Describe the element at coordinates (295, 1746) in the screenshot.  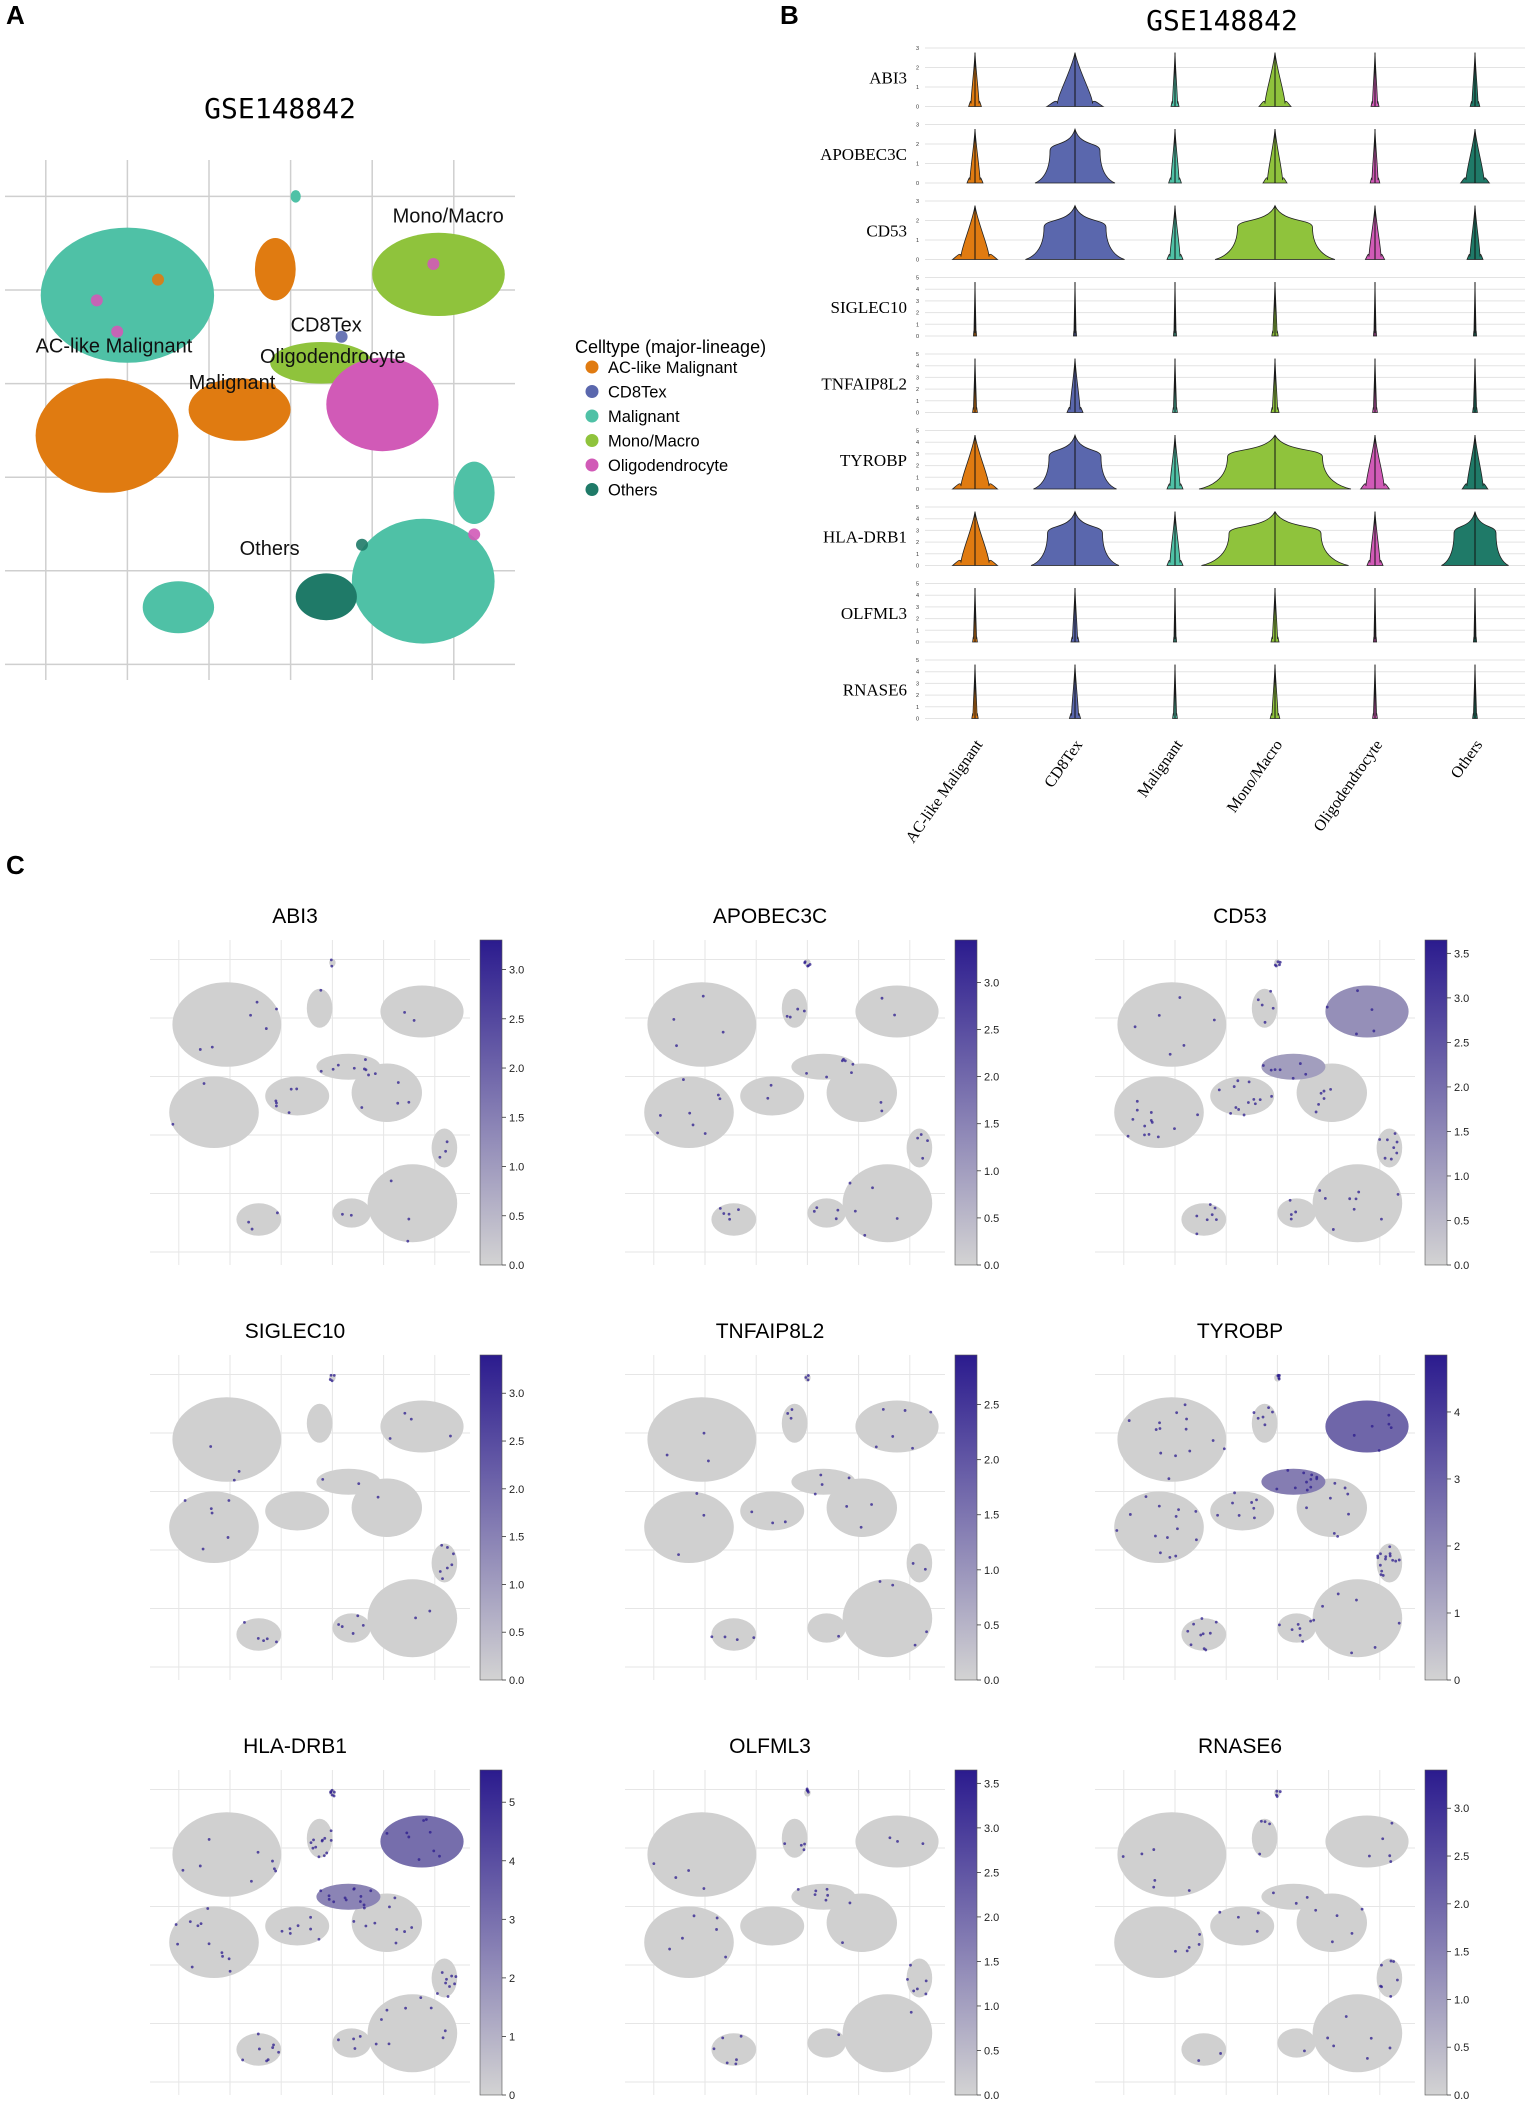
I see `feature-plot-title: HLA-DRB1` at that location.